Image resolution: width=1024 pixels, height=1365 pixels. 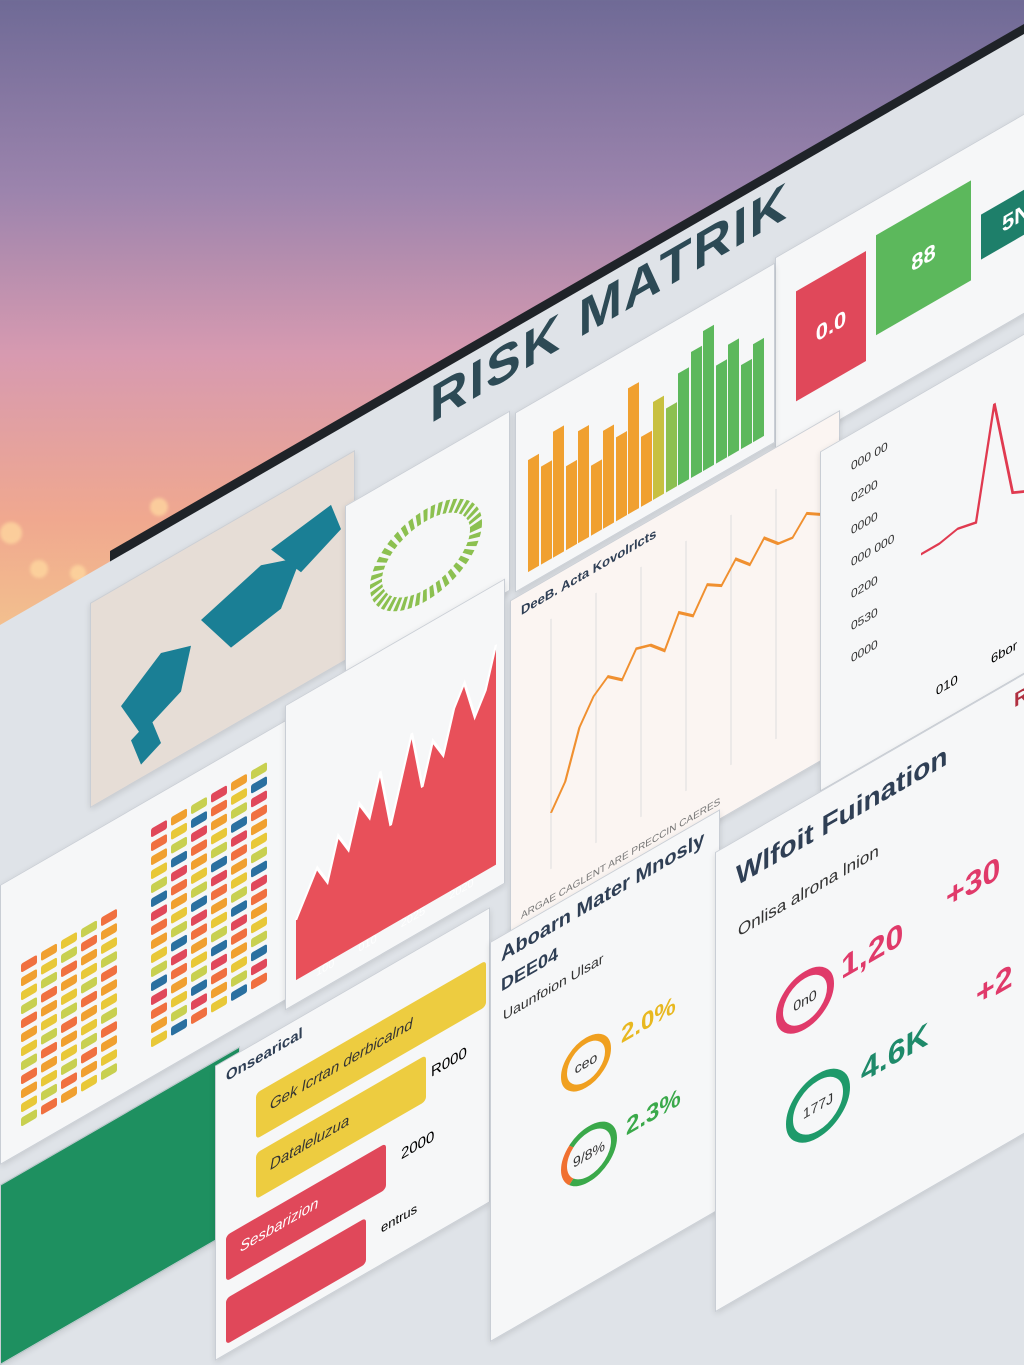 I want to click on hbar-value: entrus, so click(x=399, y=1218).